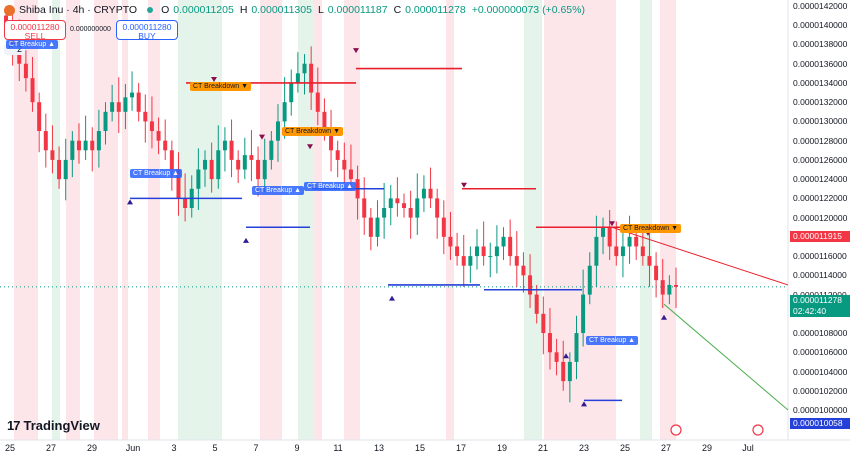 Image resolution: width=850 pixels, height=453 pixels. I want to click on price-axis-label: 0.0000142000, so click(820, 6).